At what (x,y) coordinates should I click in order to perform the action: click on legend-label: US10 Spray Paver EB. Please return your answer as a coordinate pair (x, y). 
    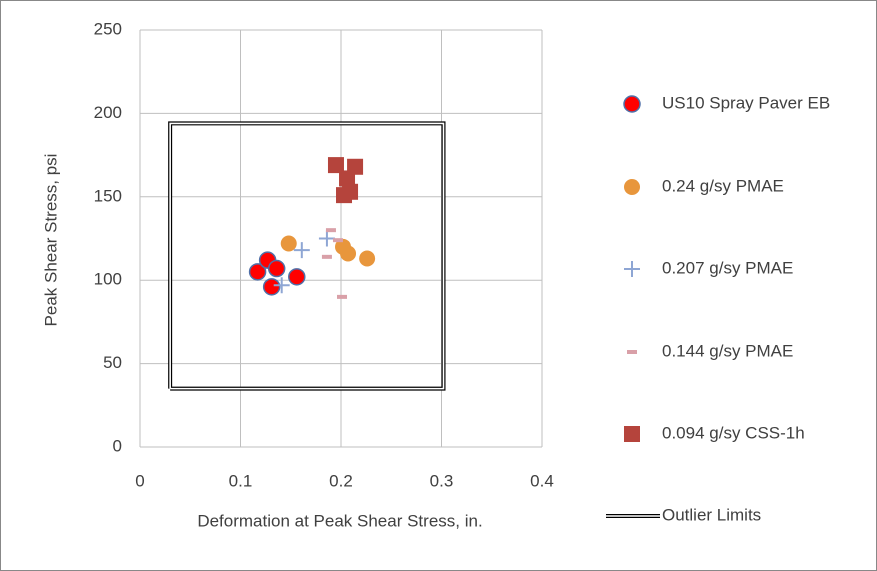
    Looking at the image, I should click on (746, 102).